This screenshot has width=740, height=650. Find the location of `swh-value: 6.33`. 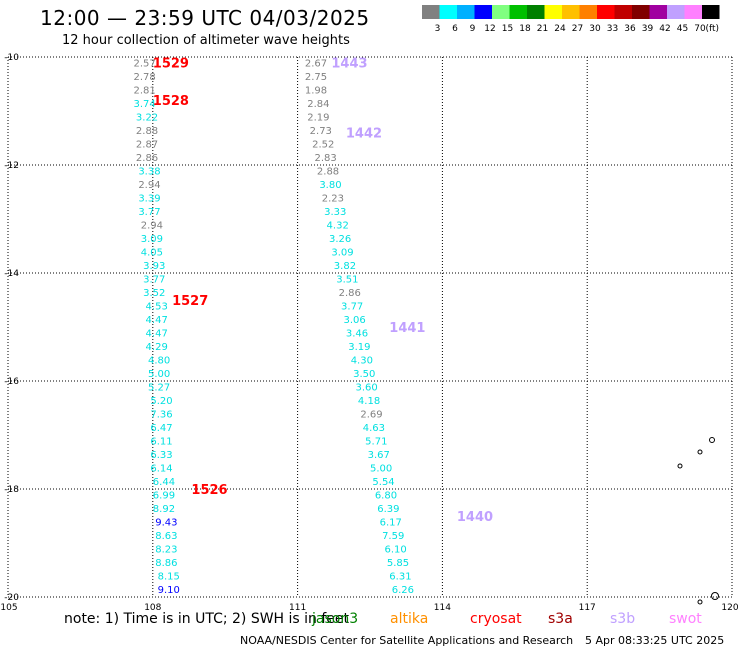

swh-value: 6.33 is located at coordinates (161, 455).